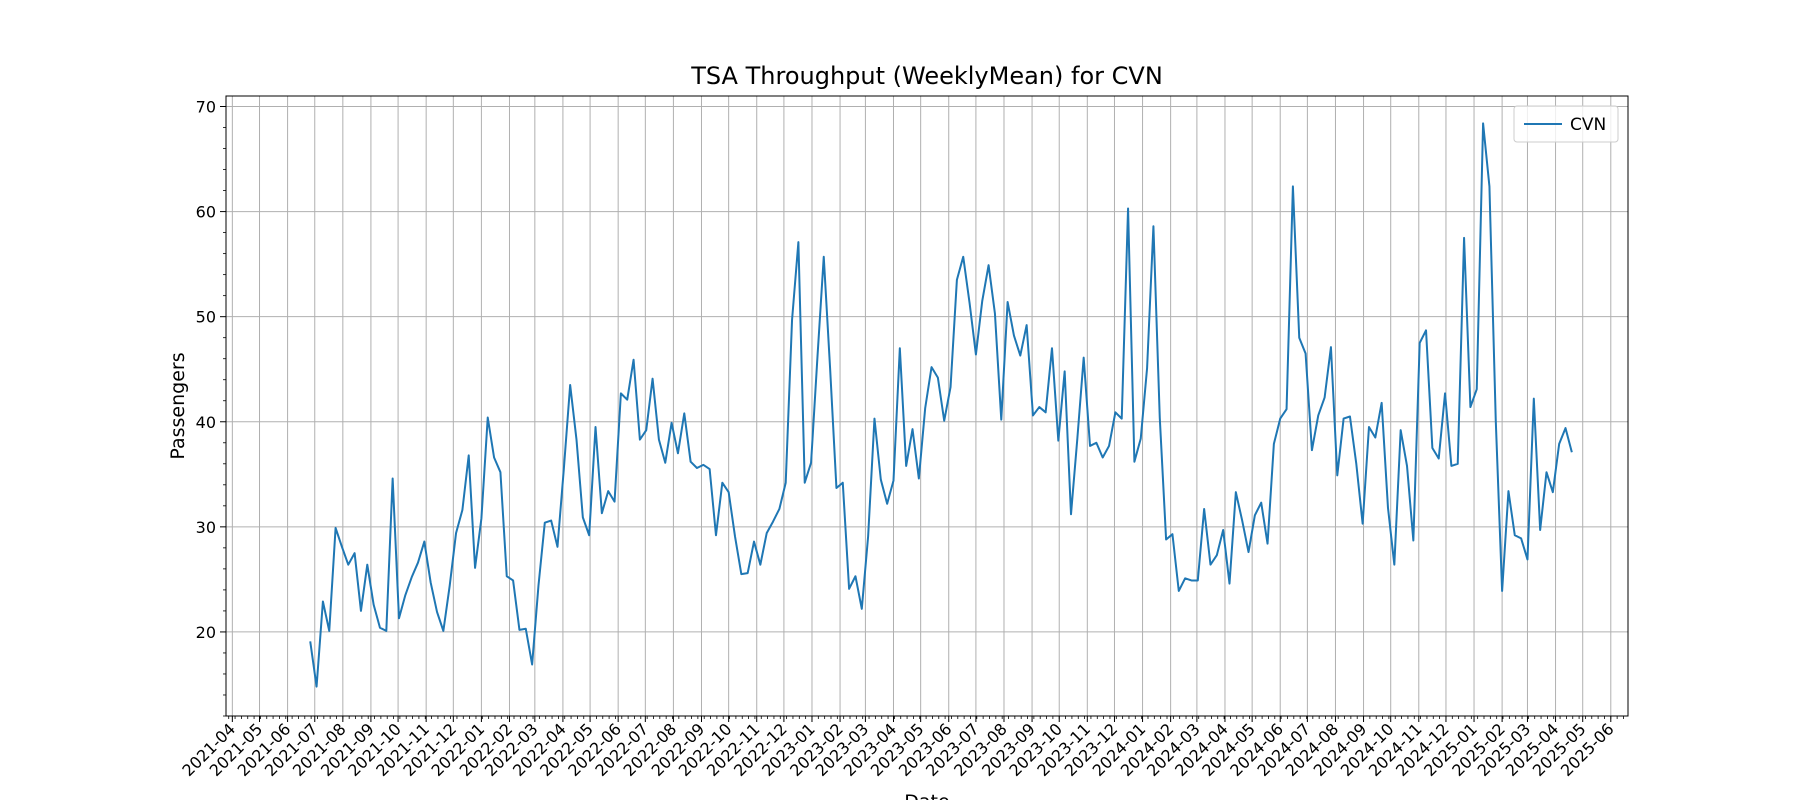 The width and height of the screenshot is (1800, 800). I want to click on y-tick-label: 50, so click(206, 317).